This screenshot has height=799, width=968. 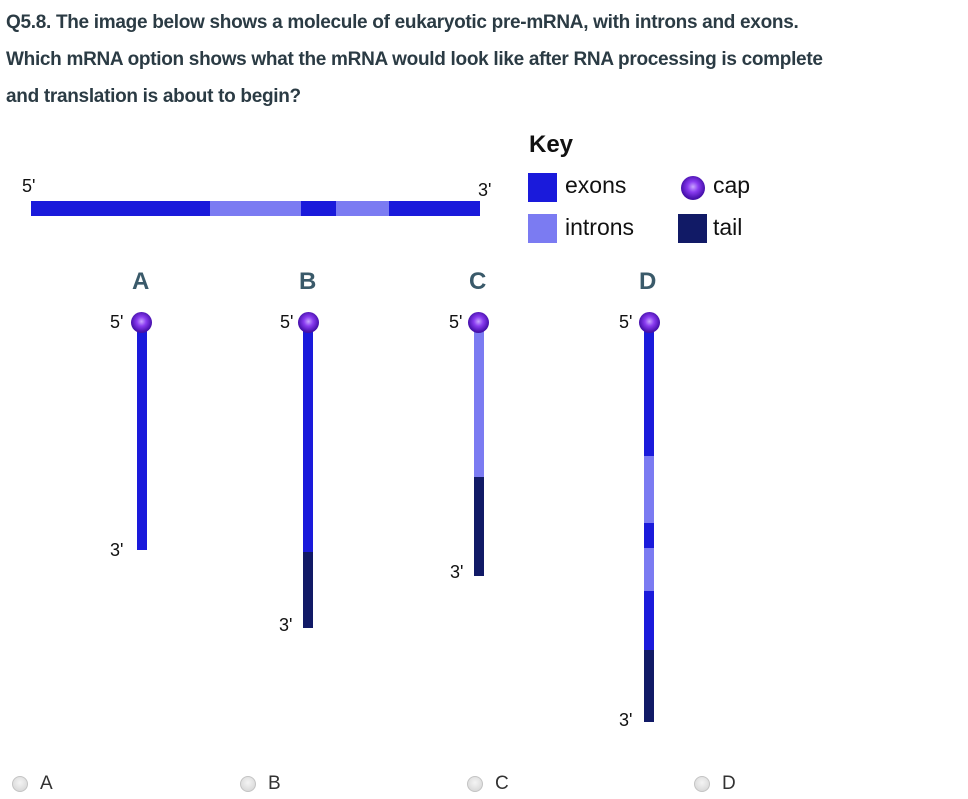 What do you see at coordinates (117, 550) in the screenshot?
I see `option-a-3-prime-label: 3'` at bounding box center [117, 550].